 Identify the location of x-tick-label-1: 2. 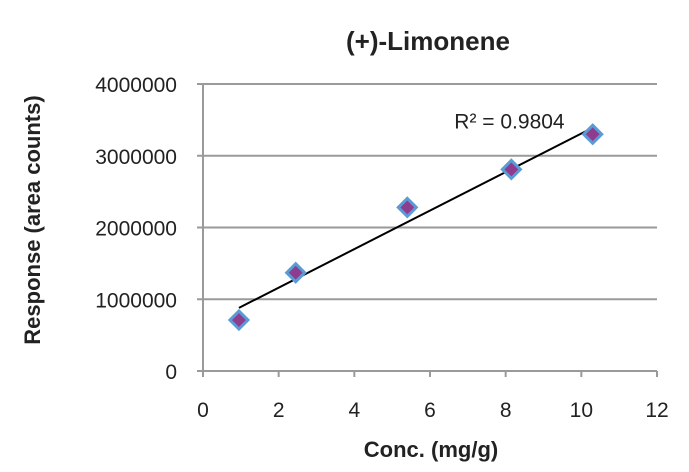
(279, 410).